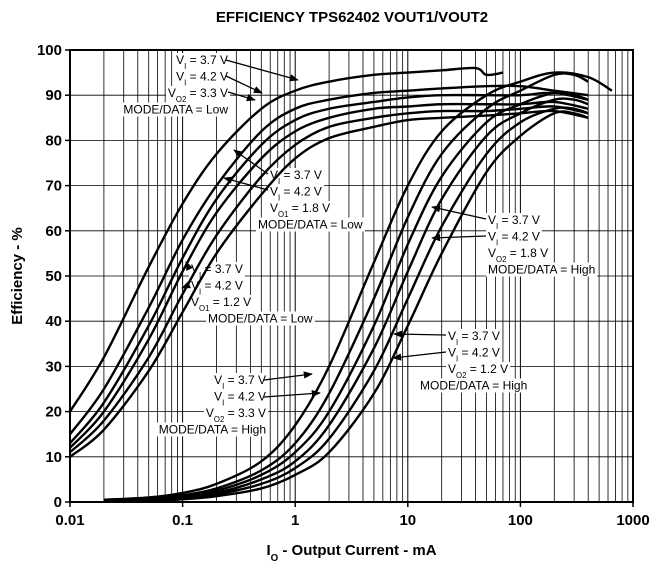 The height and width of the screenshot is (567, 656). Describe the element at coordinates (520, 520) in the screenshot. I see `x-tick-label: 100` at that location.